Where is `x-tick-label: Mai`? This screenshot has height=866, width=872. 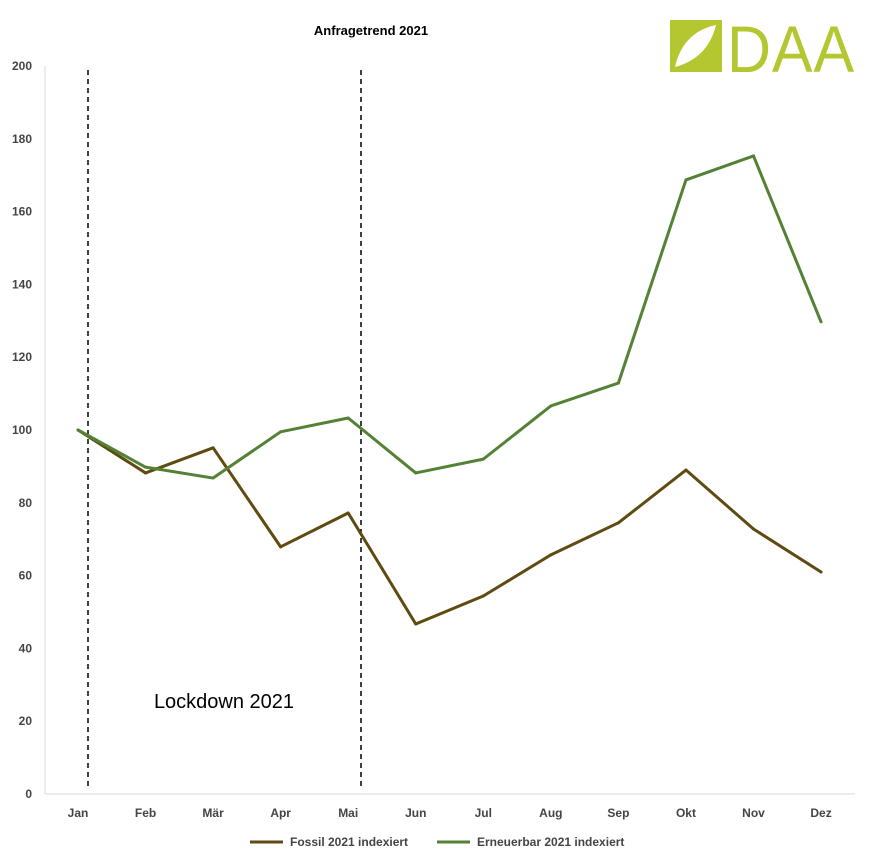
x-tick-label: Mai is located at coordinates (348, 813).